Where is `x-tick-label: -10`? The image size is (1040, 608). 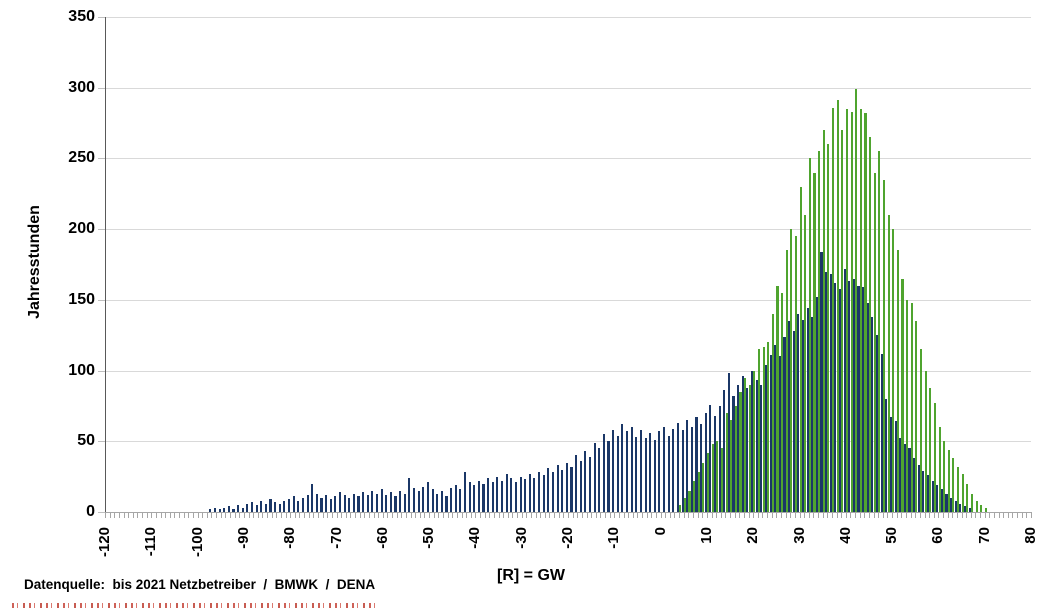
x-tick-label: -10 is located at coordinates (614, 538).